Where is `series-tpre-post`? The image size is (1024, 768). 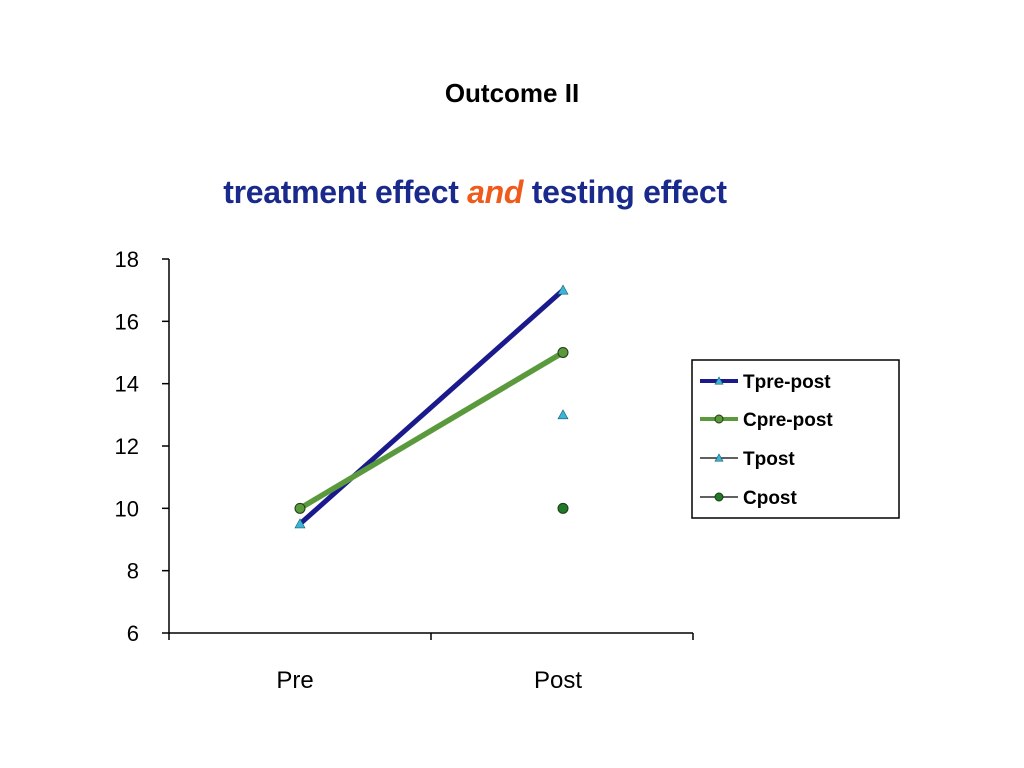 series-tpre-post is located at coordinates (431, 406).